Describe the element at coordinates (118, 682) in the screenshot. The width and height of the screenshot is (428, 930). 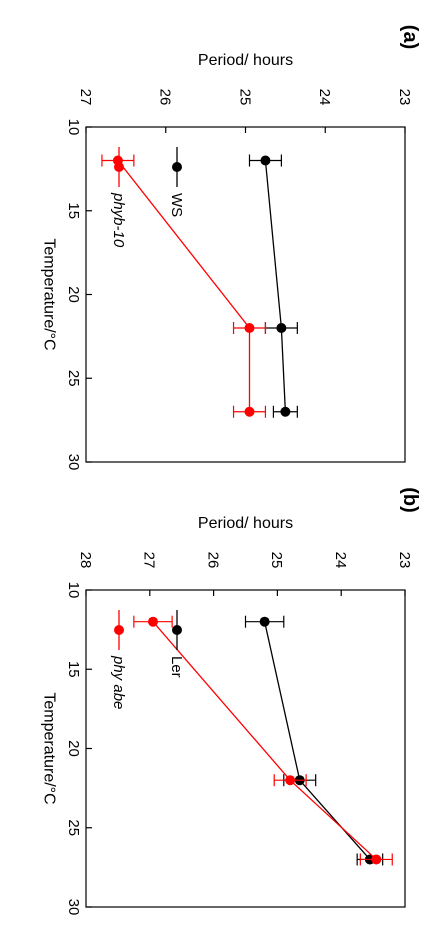
I see `legend-label: phy abe` at that location.